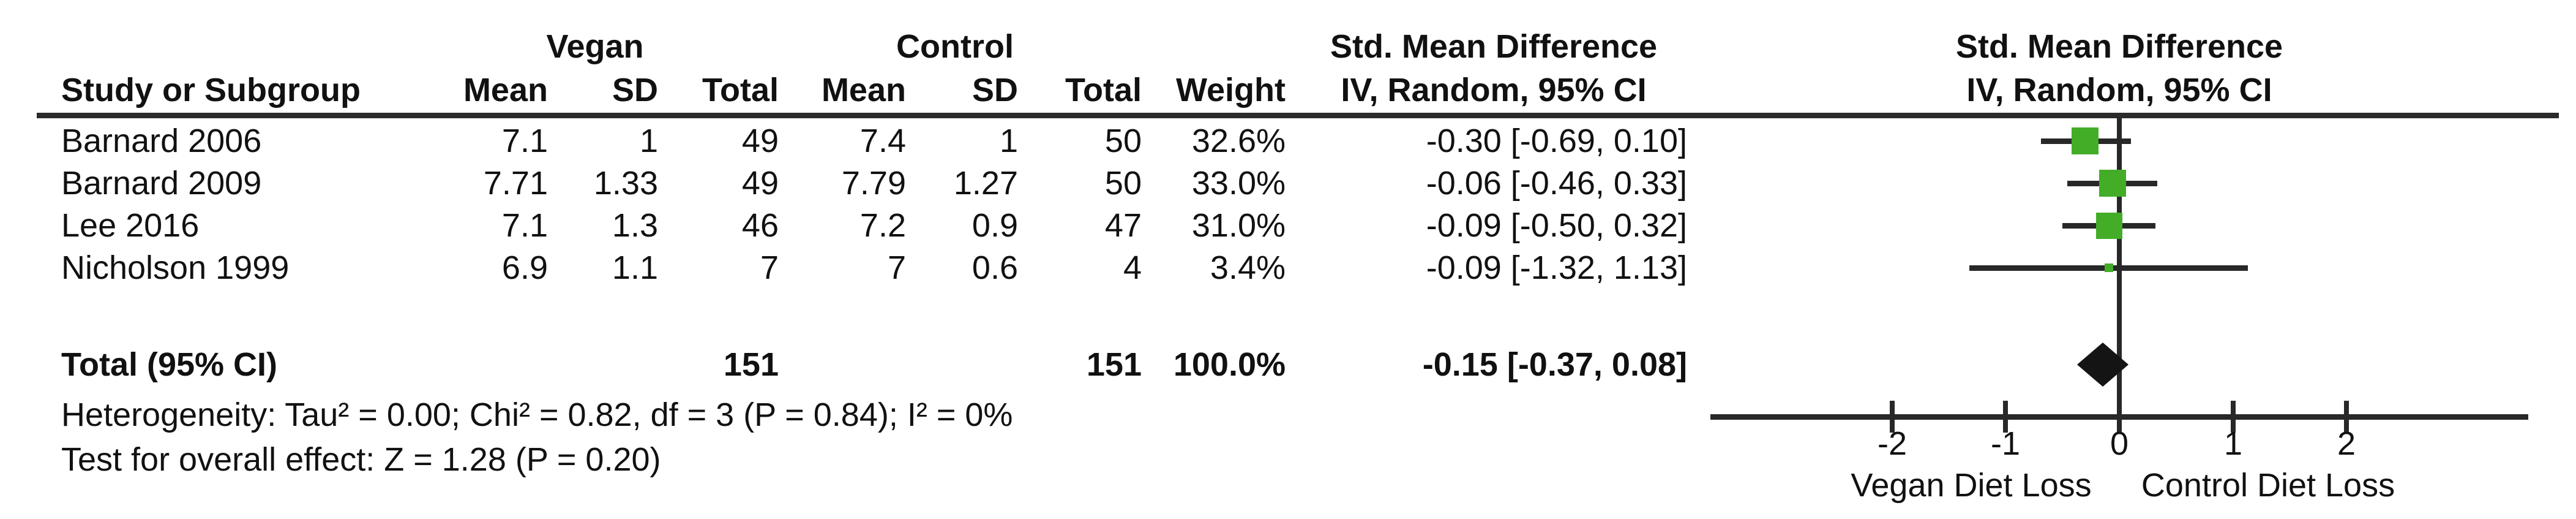  I want to click on col-header-vegan-sd: SD, so click(635, 90).